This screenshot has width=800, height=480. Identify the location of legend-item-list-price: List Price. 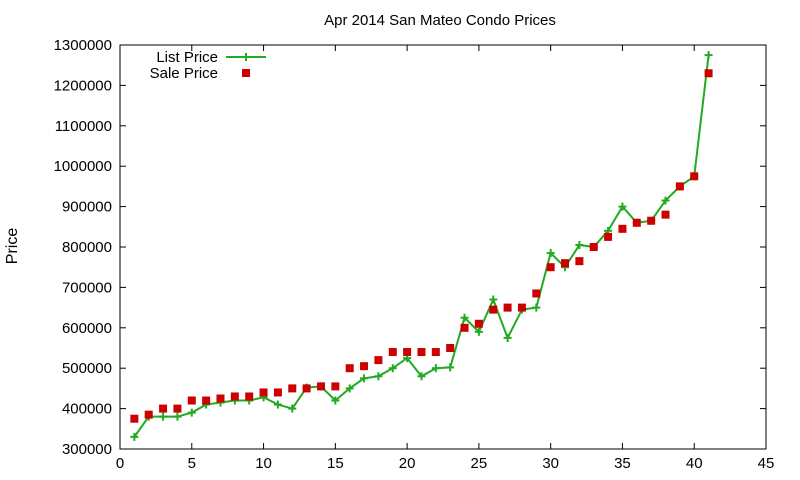
(211, 57).